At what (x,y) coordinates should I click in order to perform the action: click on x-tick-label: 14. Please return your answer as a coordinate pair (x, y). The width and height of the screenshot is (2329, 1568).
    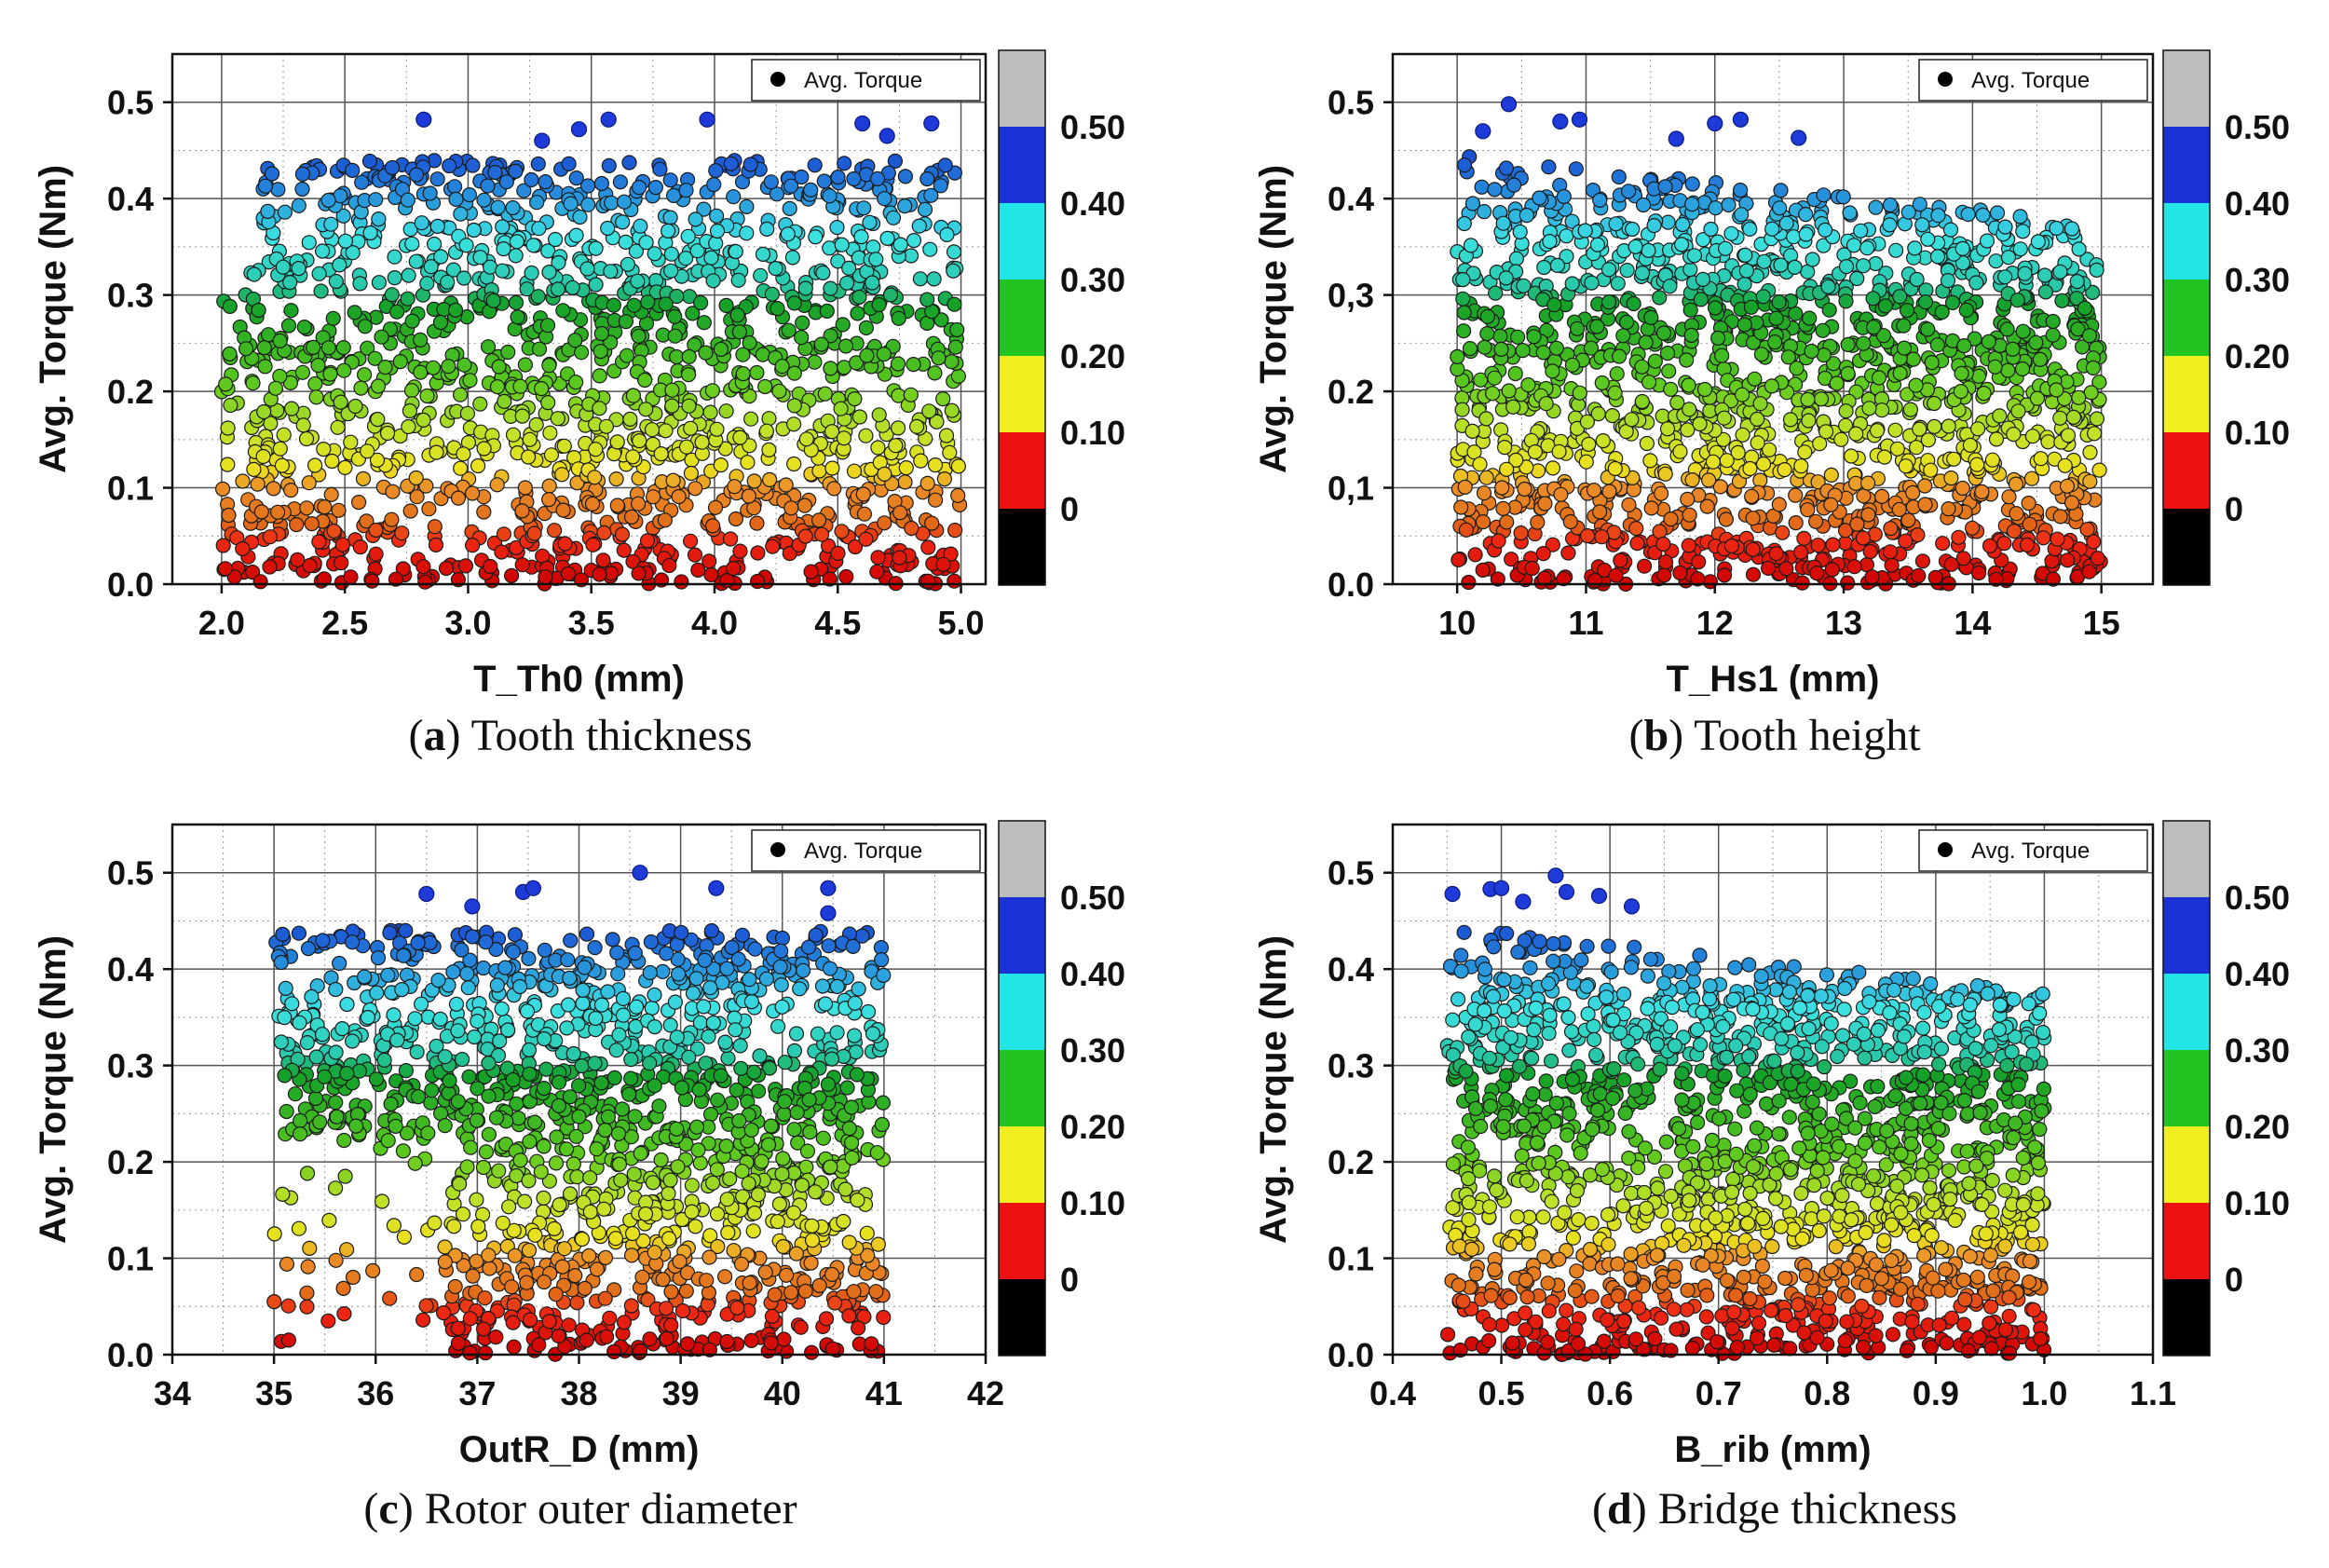
    Looking at the image, I should click on (1972, 623).